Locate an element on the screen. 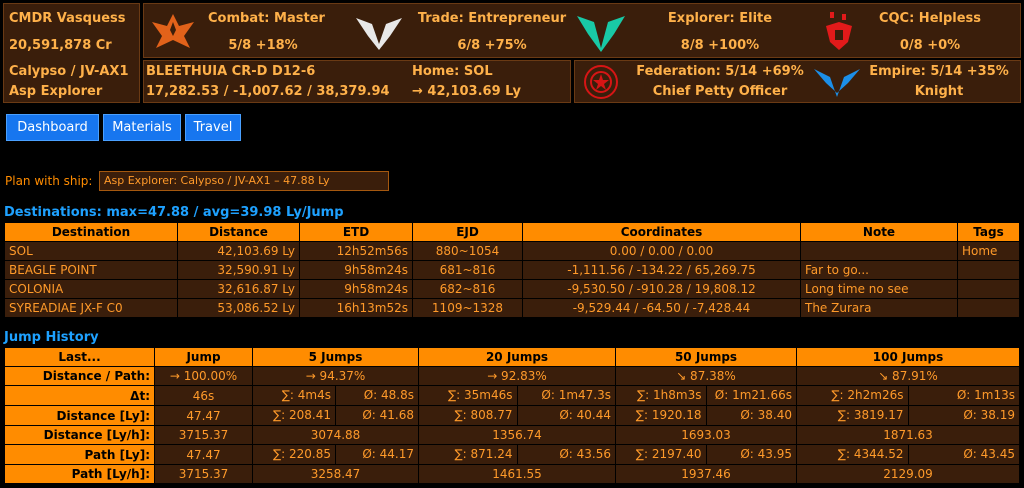  cqc-rank-label: CQC: Helpless is located at coordinates (930, 18).